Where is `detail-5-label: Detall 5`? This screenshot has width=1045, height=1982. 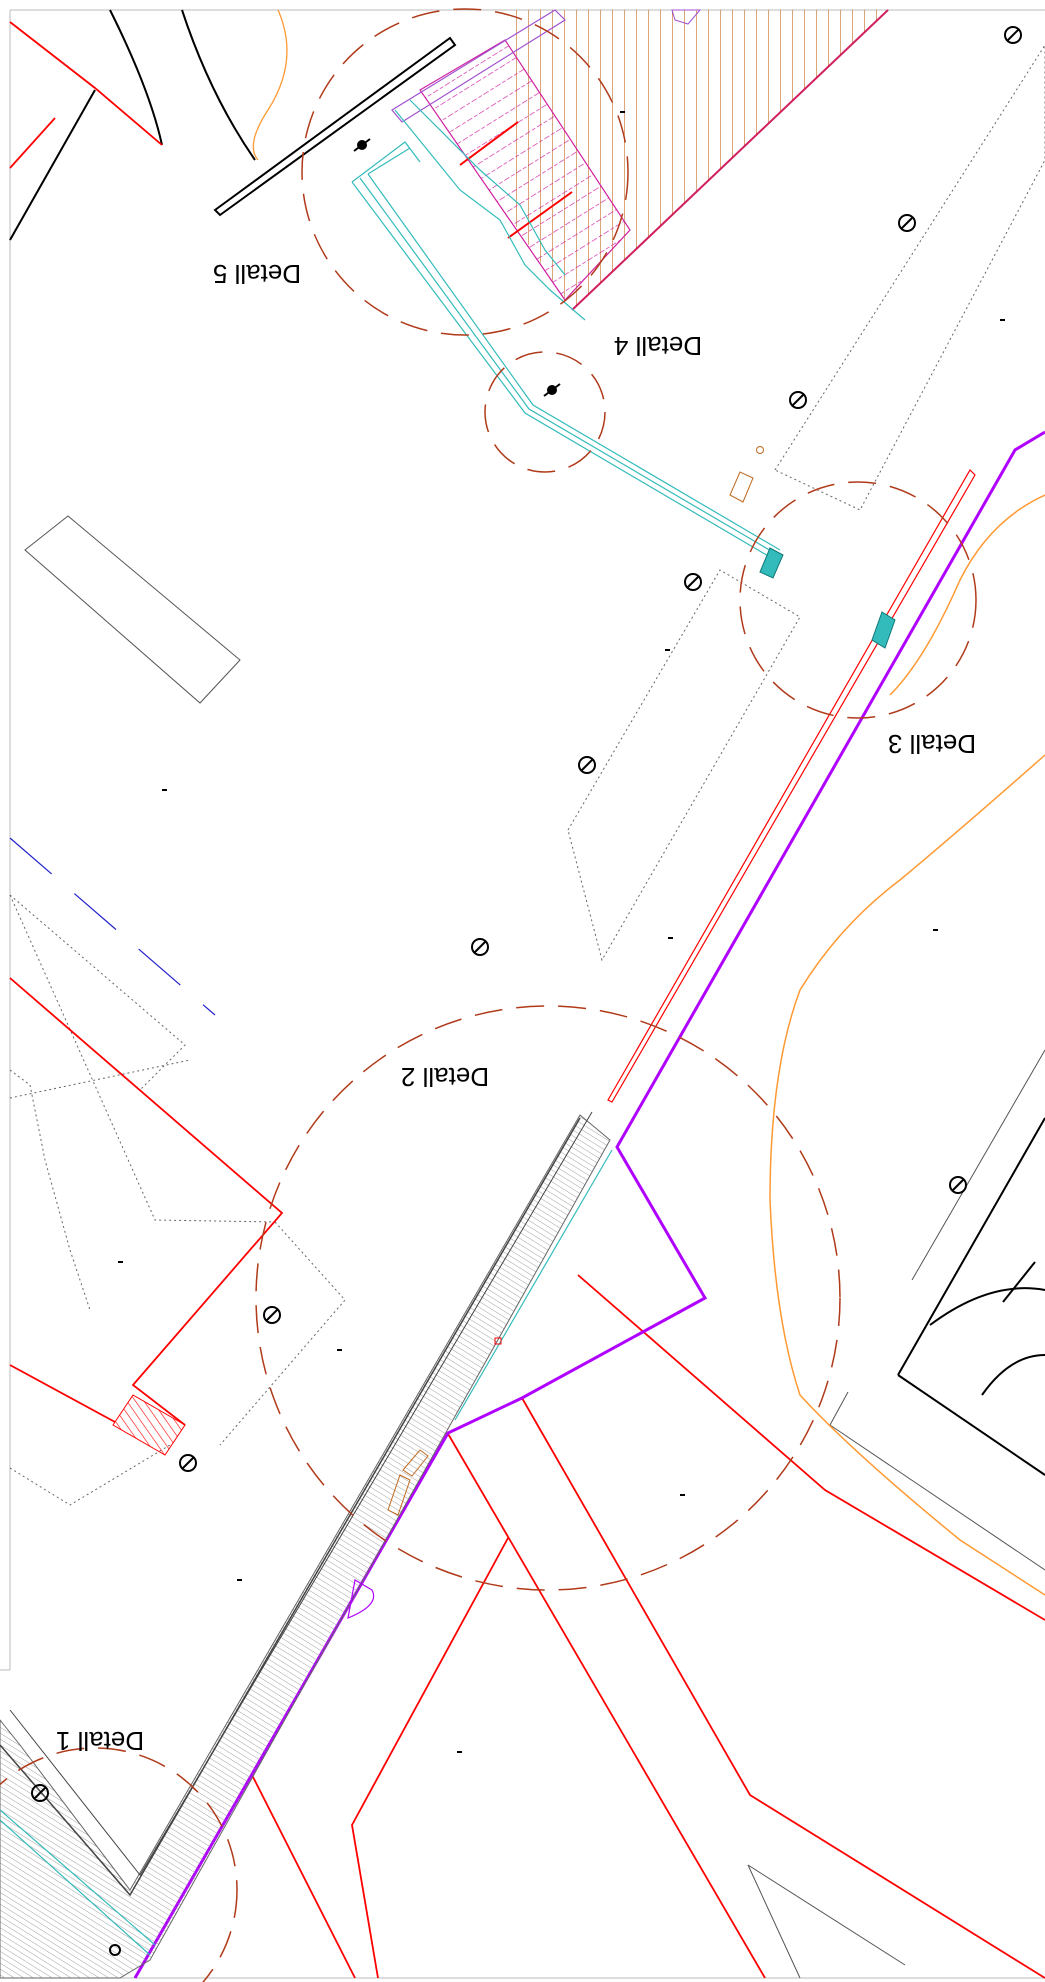
detail-5-label: Detall 5 is located at coordinates (257, 274).